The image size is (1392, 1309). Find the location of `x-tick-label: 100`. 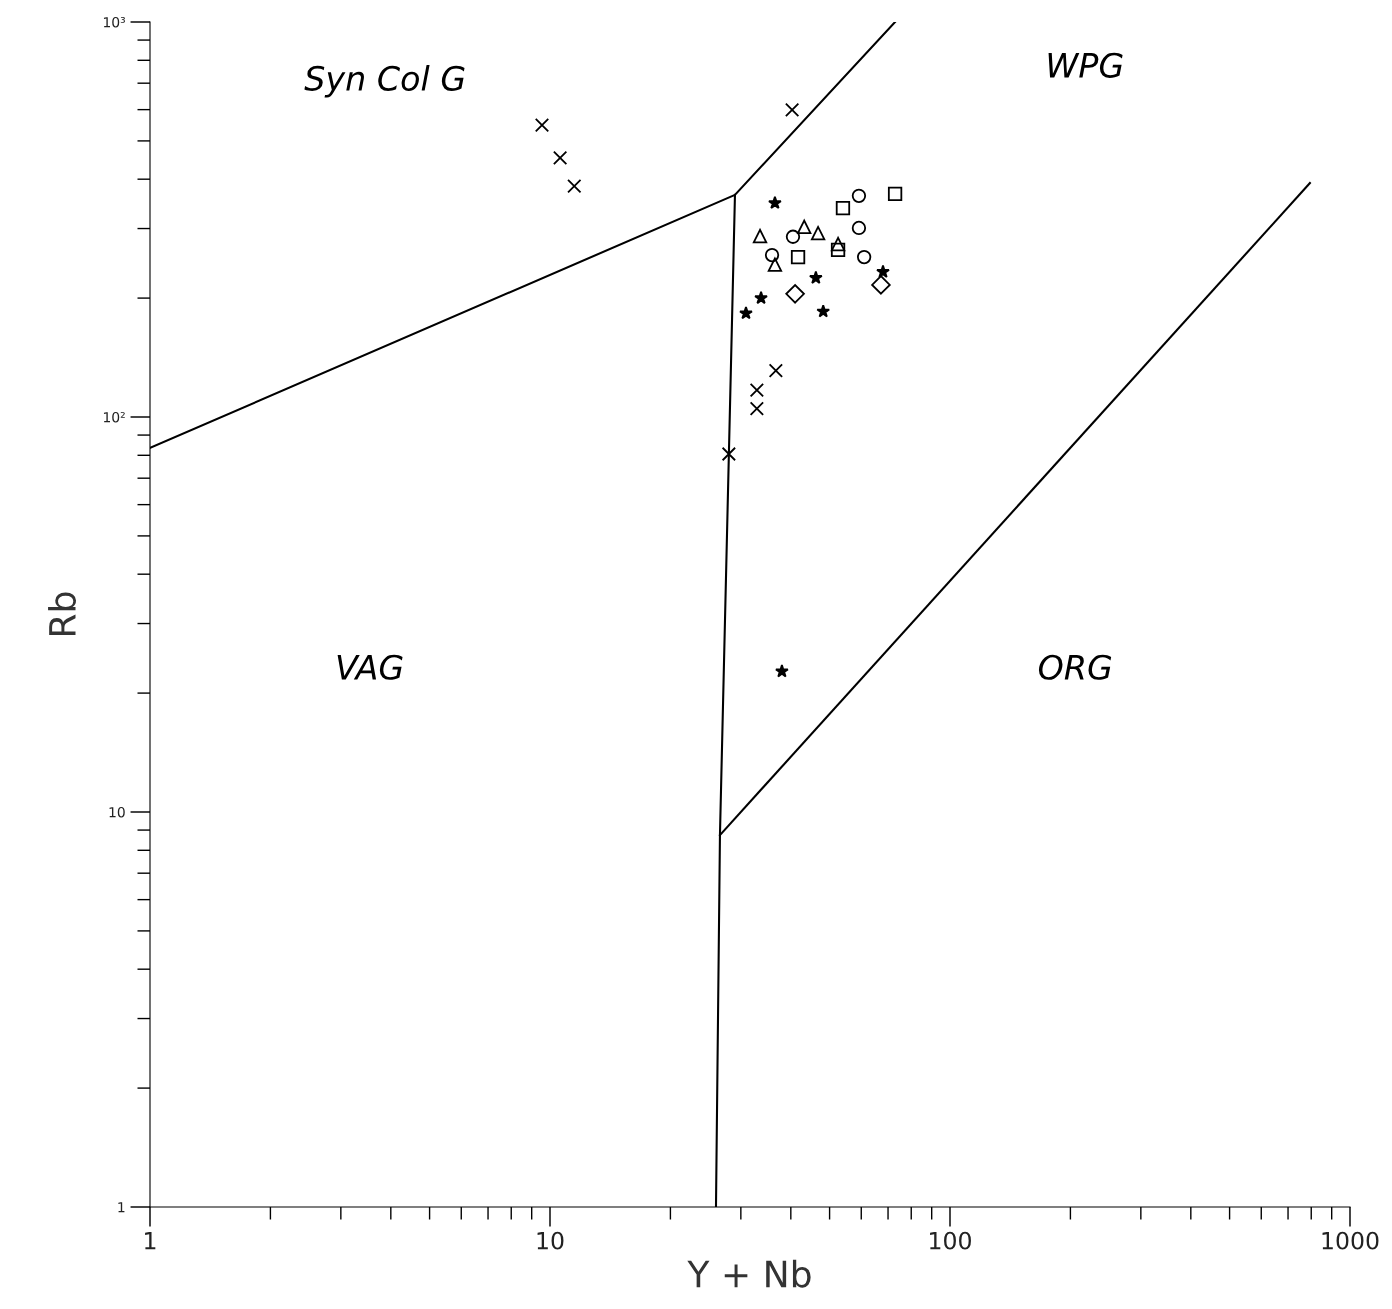

x-tick-label: 100 is located at coordinates (950, 1240).